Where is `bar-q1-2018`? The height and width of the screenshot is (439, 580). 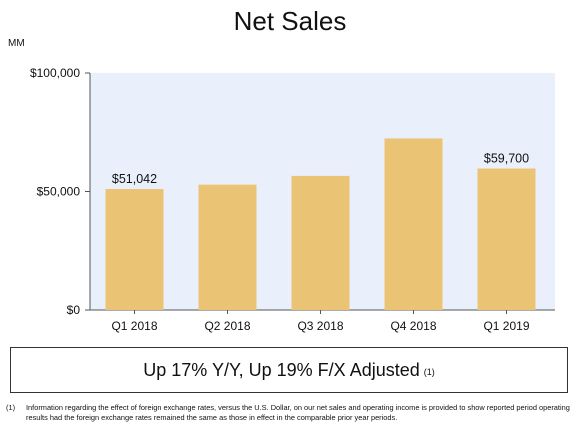
bar-q1-2018 is located at coordinates (134, 249).